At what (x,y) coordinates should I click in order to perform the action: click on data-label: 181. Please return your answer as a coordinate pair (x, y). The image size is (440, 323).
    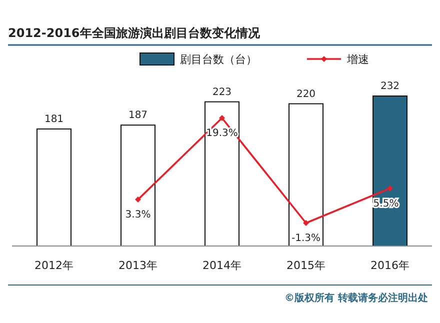
    Looking at the image, I should click on (54, 119).